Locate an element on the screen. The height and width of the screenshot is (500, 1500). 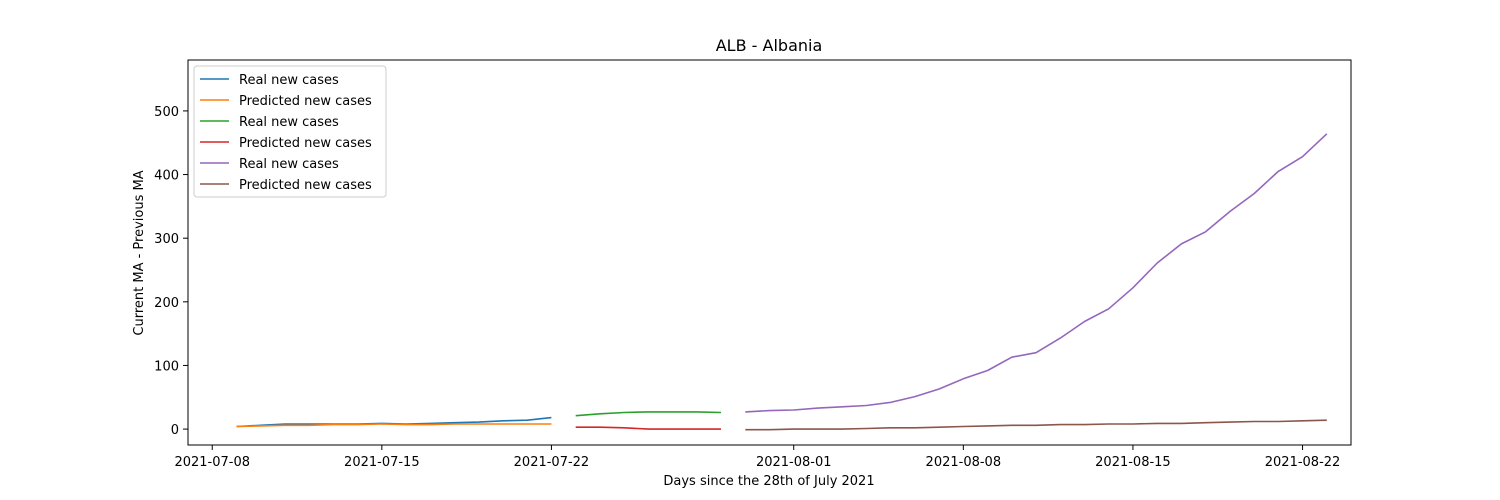
legend-label-4: Predicted new cases is located at coordinates (305, 143).